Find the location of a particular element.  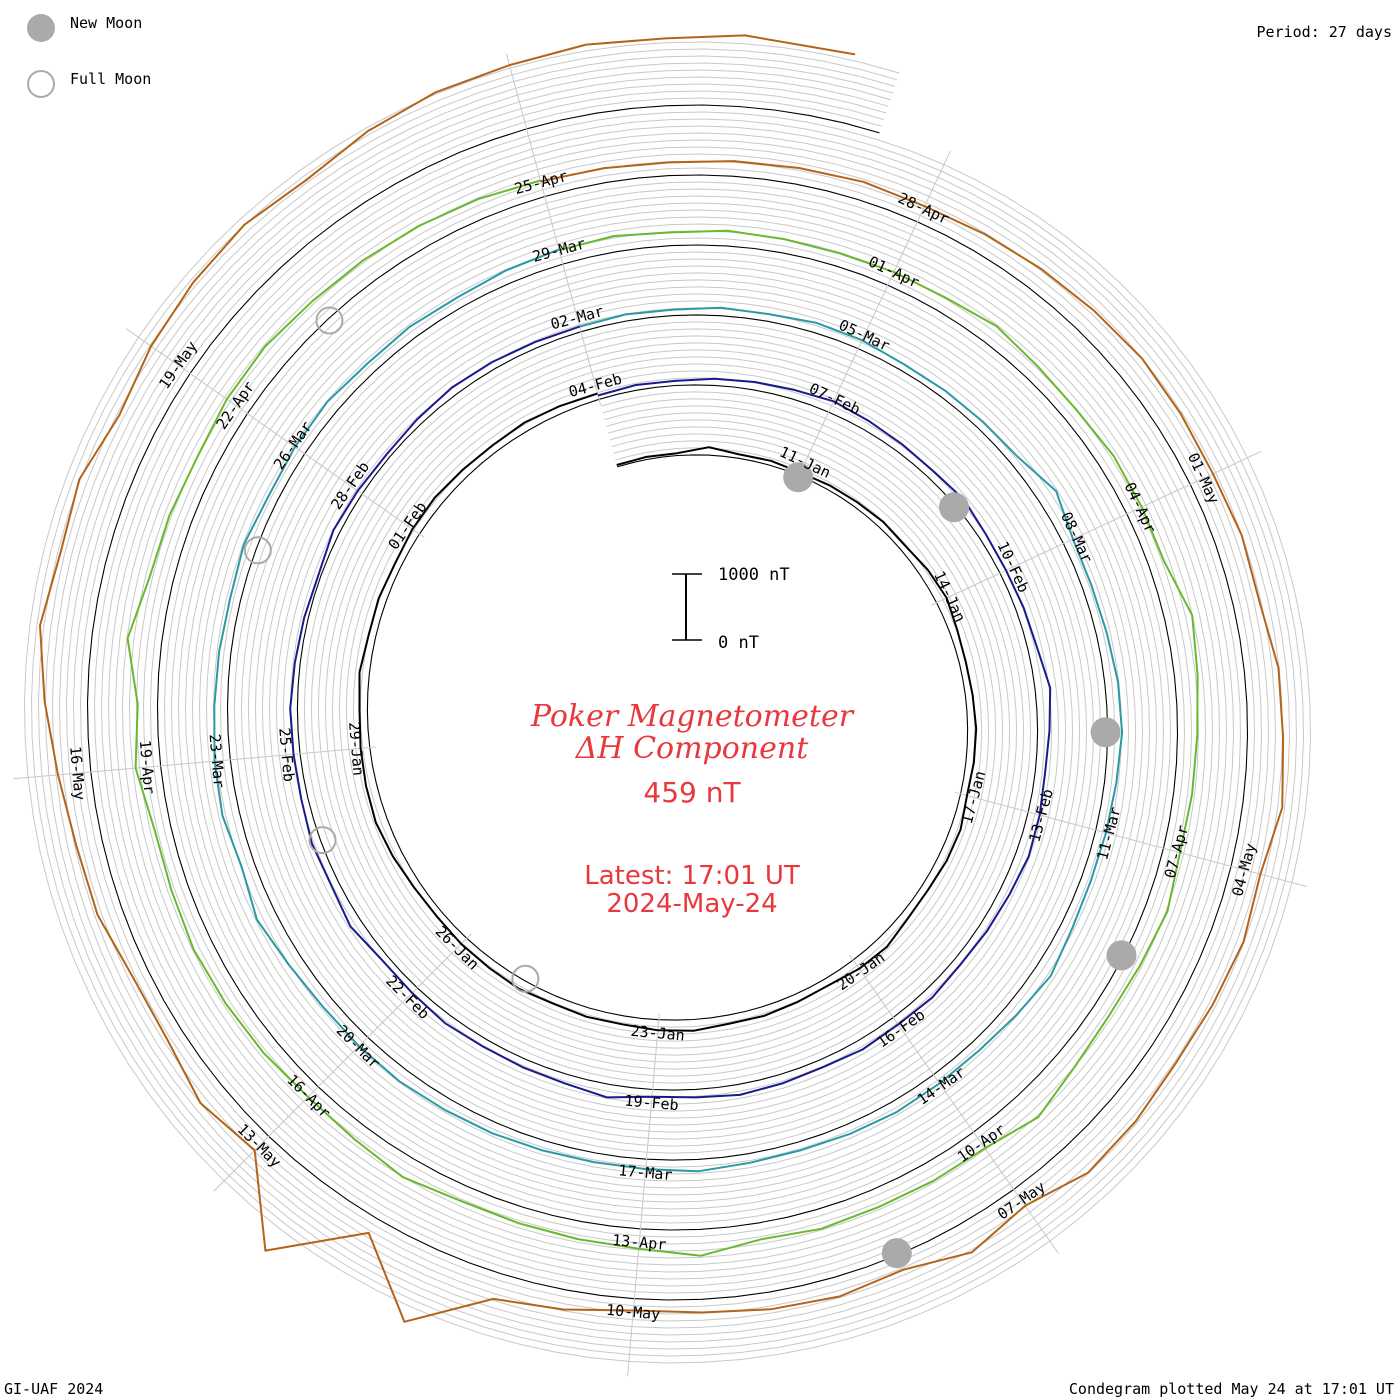

date-label: 14-Mar is located at coordinates (941, 1086).